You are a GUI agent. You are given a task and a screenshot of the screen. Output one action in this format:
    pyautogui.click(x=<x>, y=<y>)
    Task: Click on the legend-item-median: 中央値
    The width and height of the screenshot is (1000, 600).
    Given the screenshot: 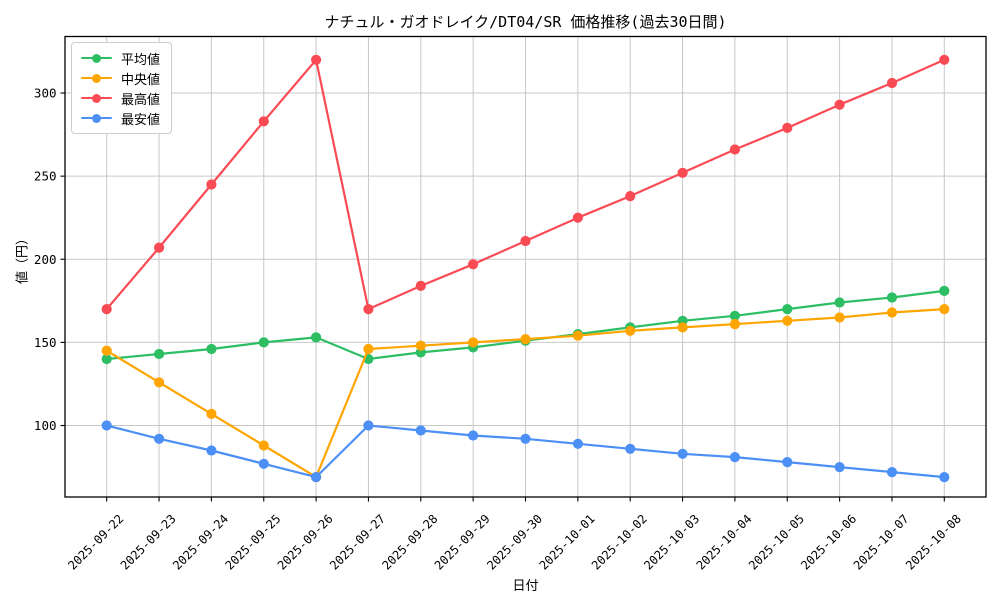 What is the action you would take?
    pyautogui.click(x=120, y=78)
    